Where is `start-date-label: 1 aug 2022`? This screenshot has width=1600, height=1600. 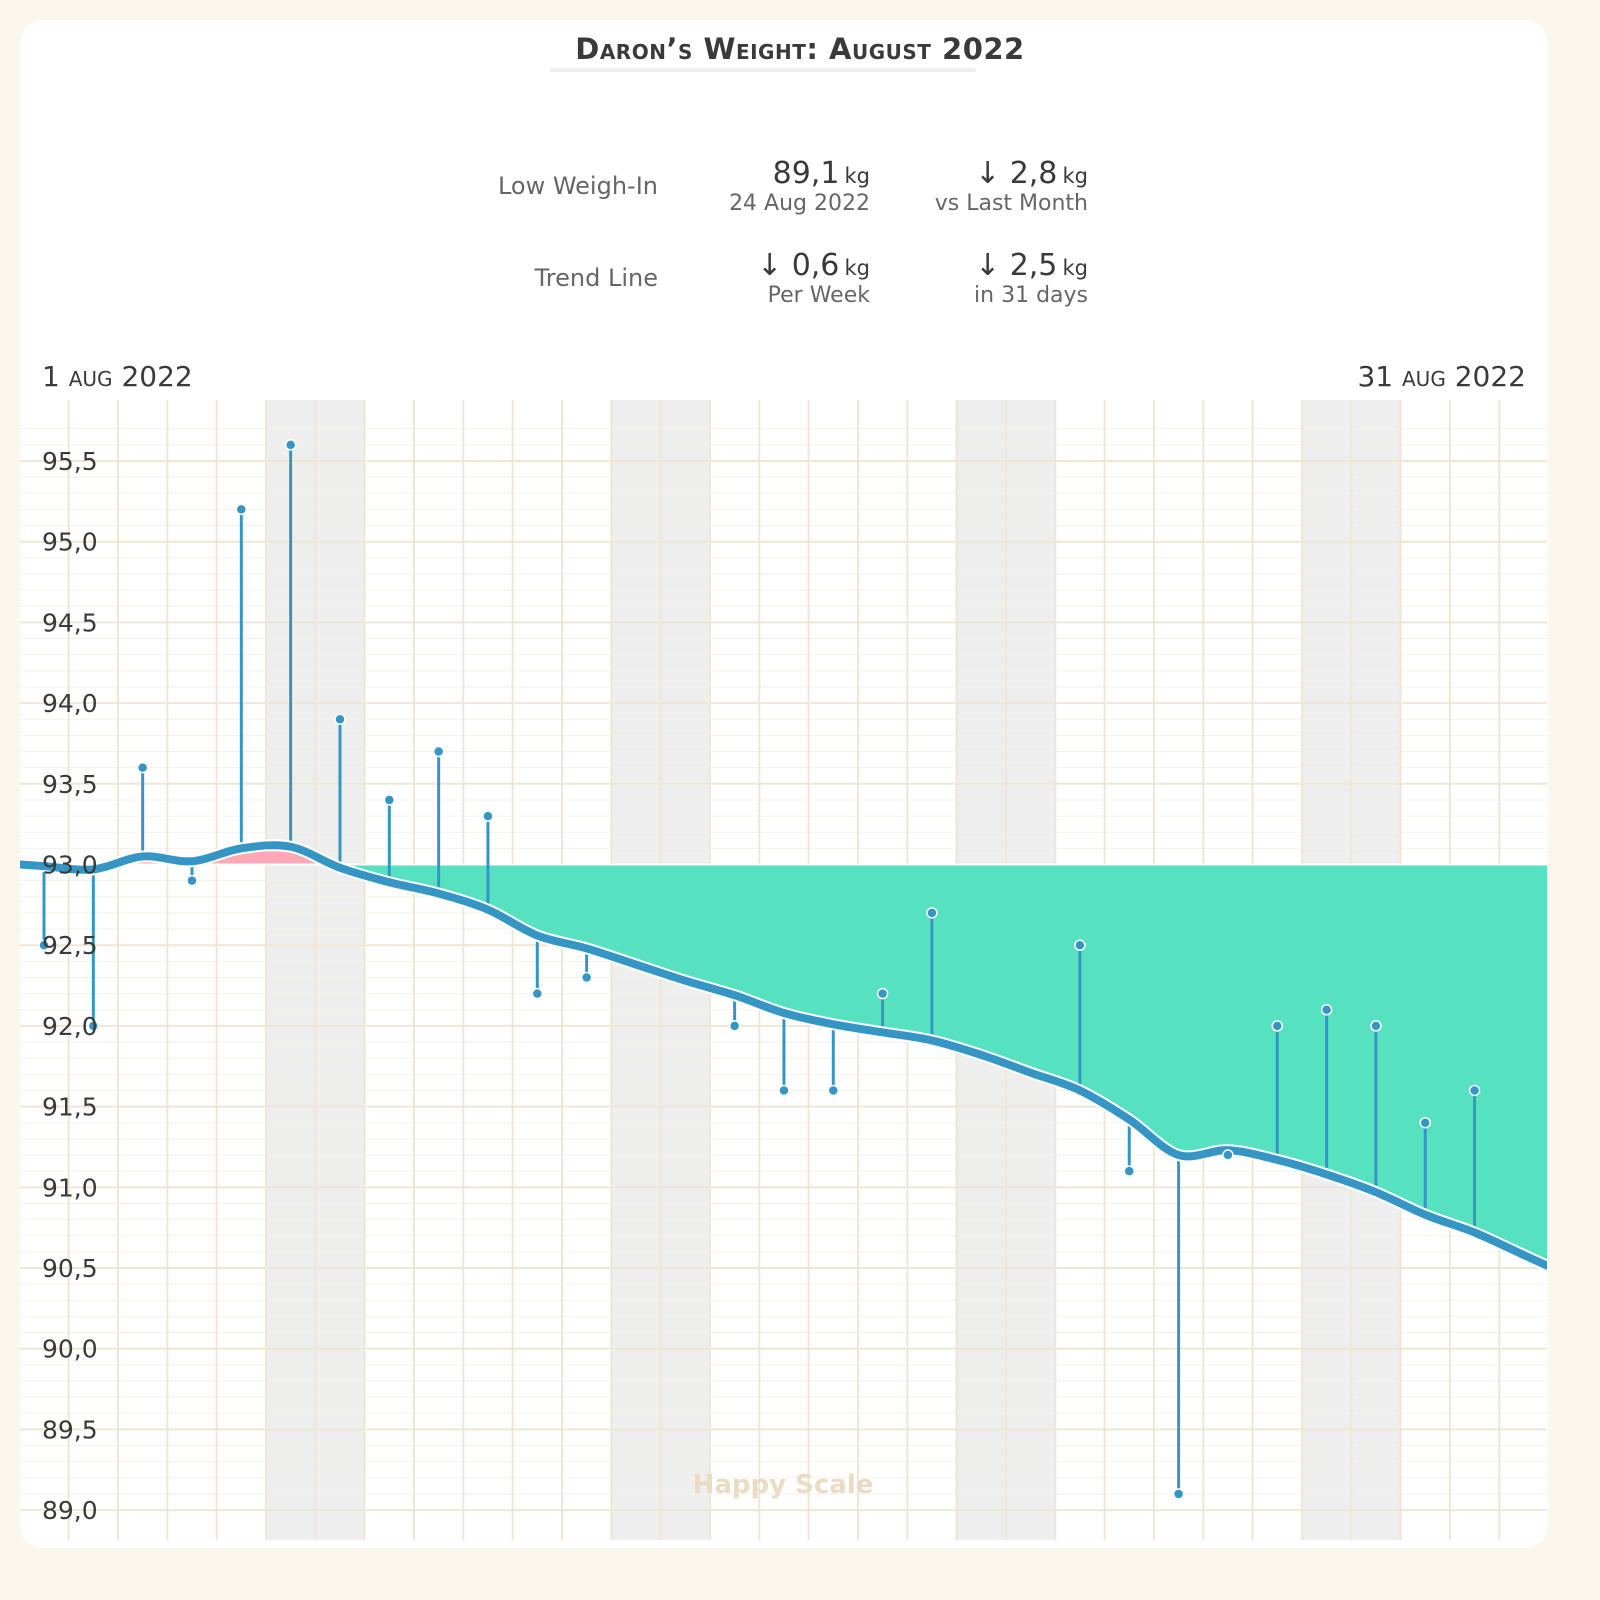 start-date-label: 1 aug 2022 is located at coordinates (117, 376).